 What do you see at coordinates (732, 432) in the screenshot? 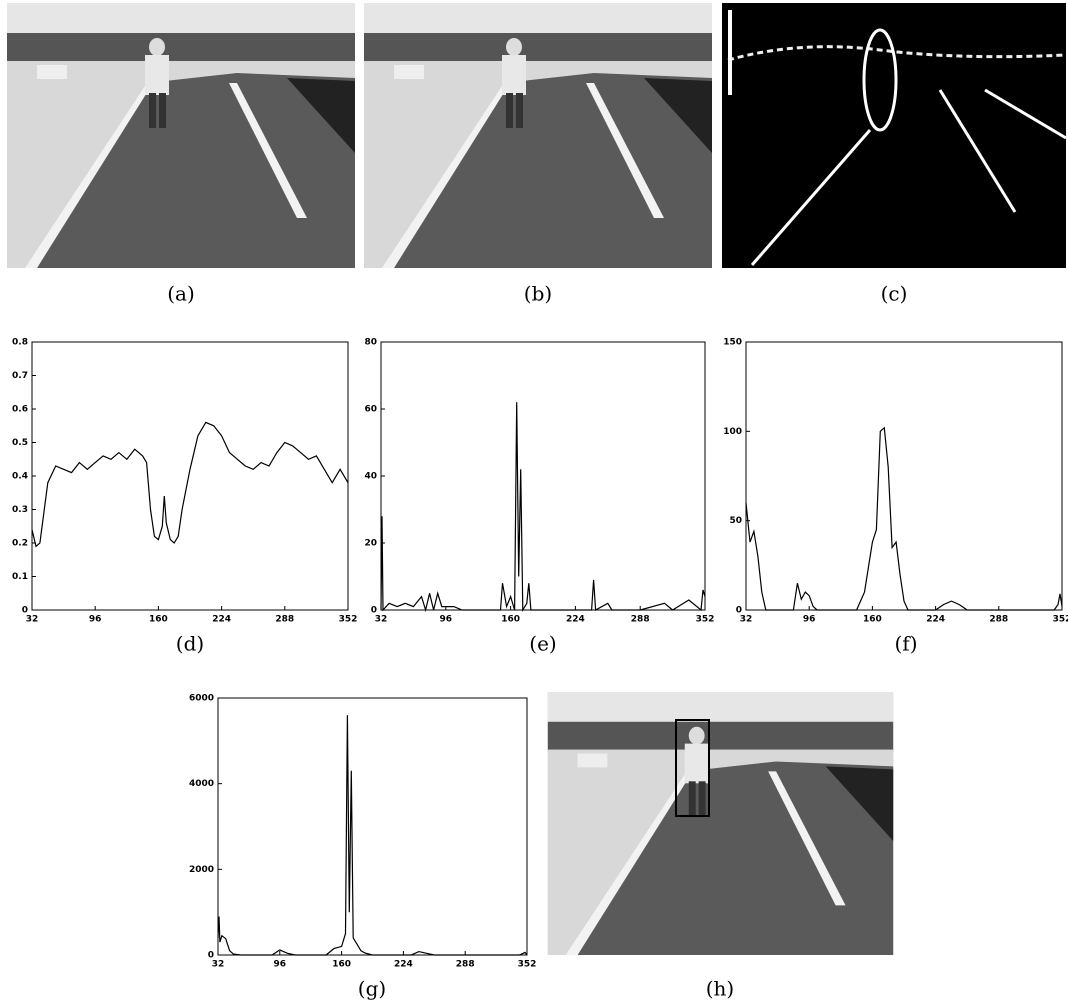
I see `y-tick-label: 100` at bounding box center [732, 432].